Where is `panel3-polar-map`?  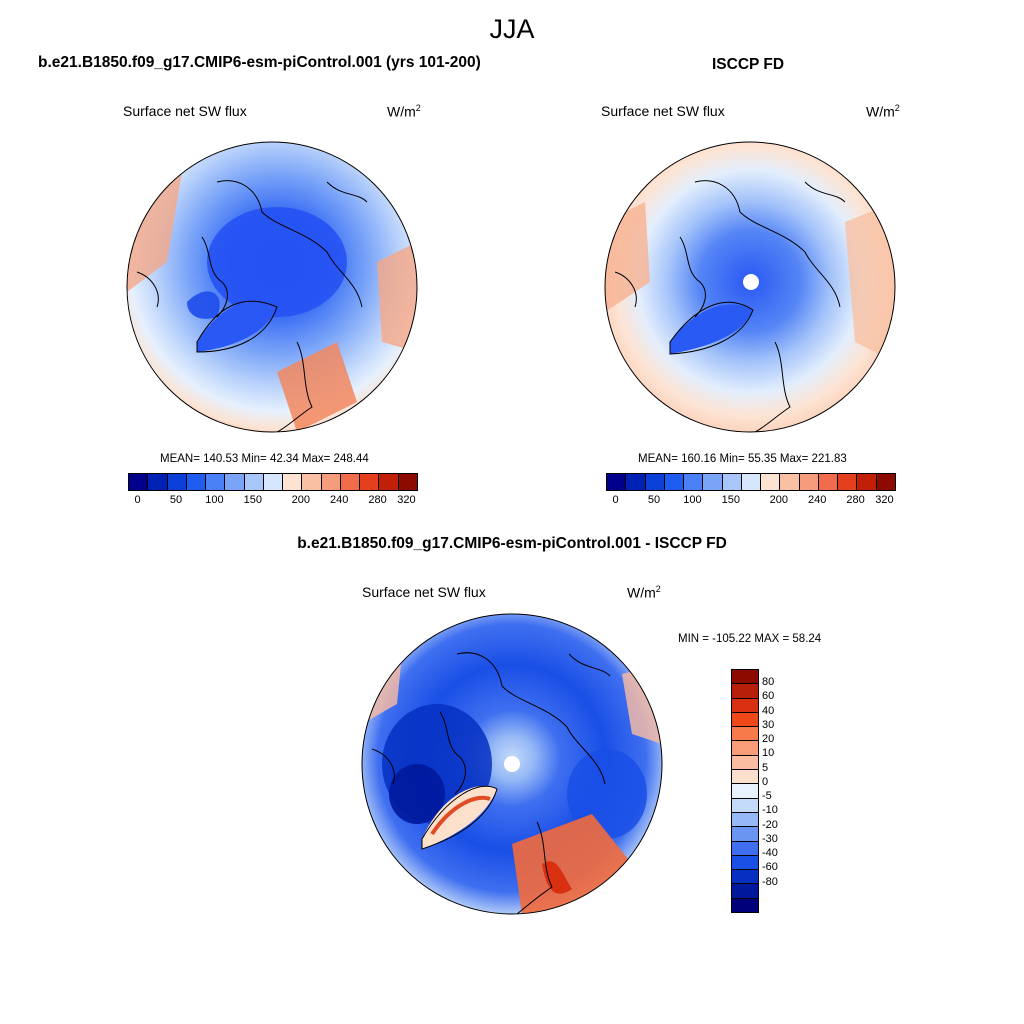 panel3-polar-map is located at coordinates (512, 764).